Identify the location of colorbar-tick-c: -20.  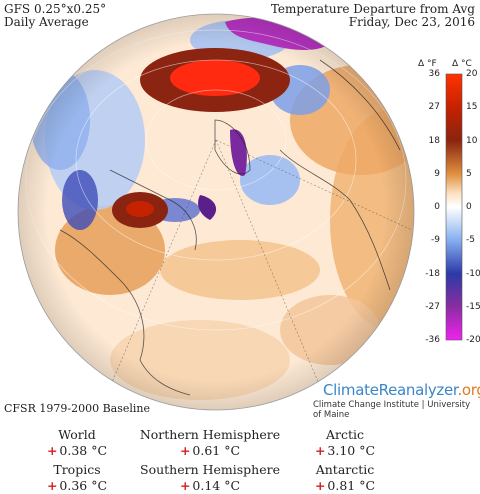
(473, 340).